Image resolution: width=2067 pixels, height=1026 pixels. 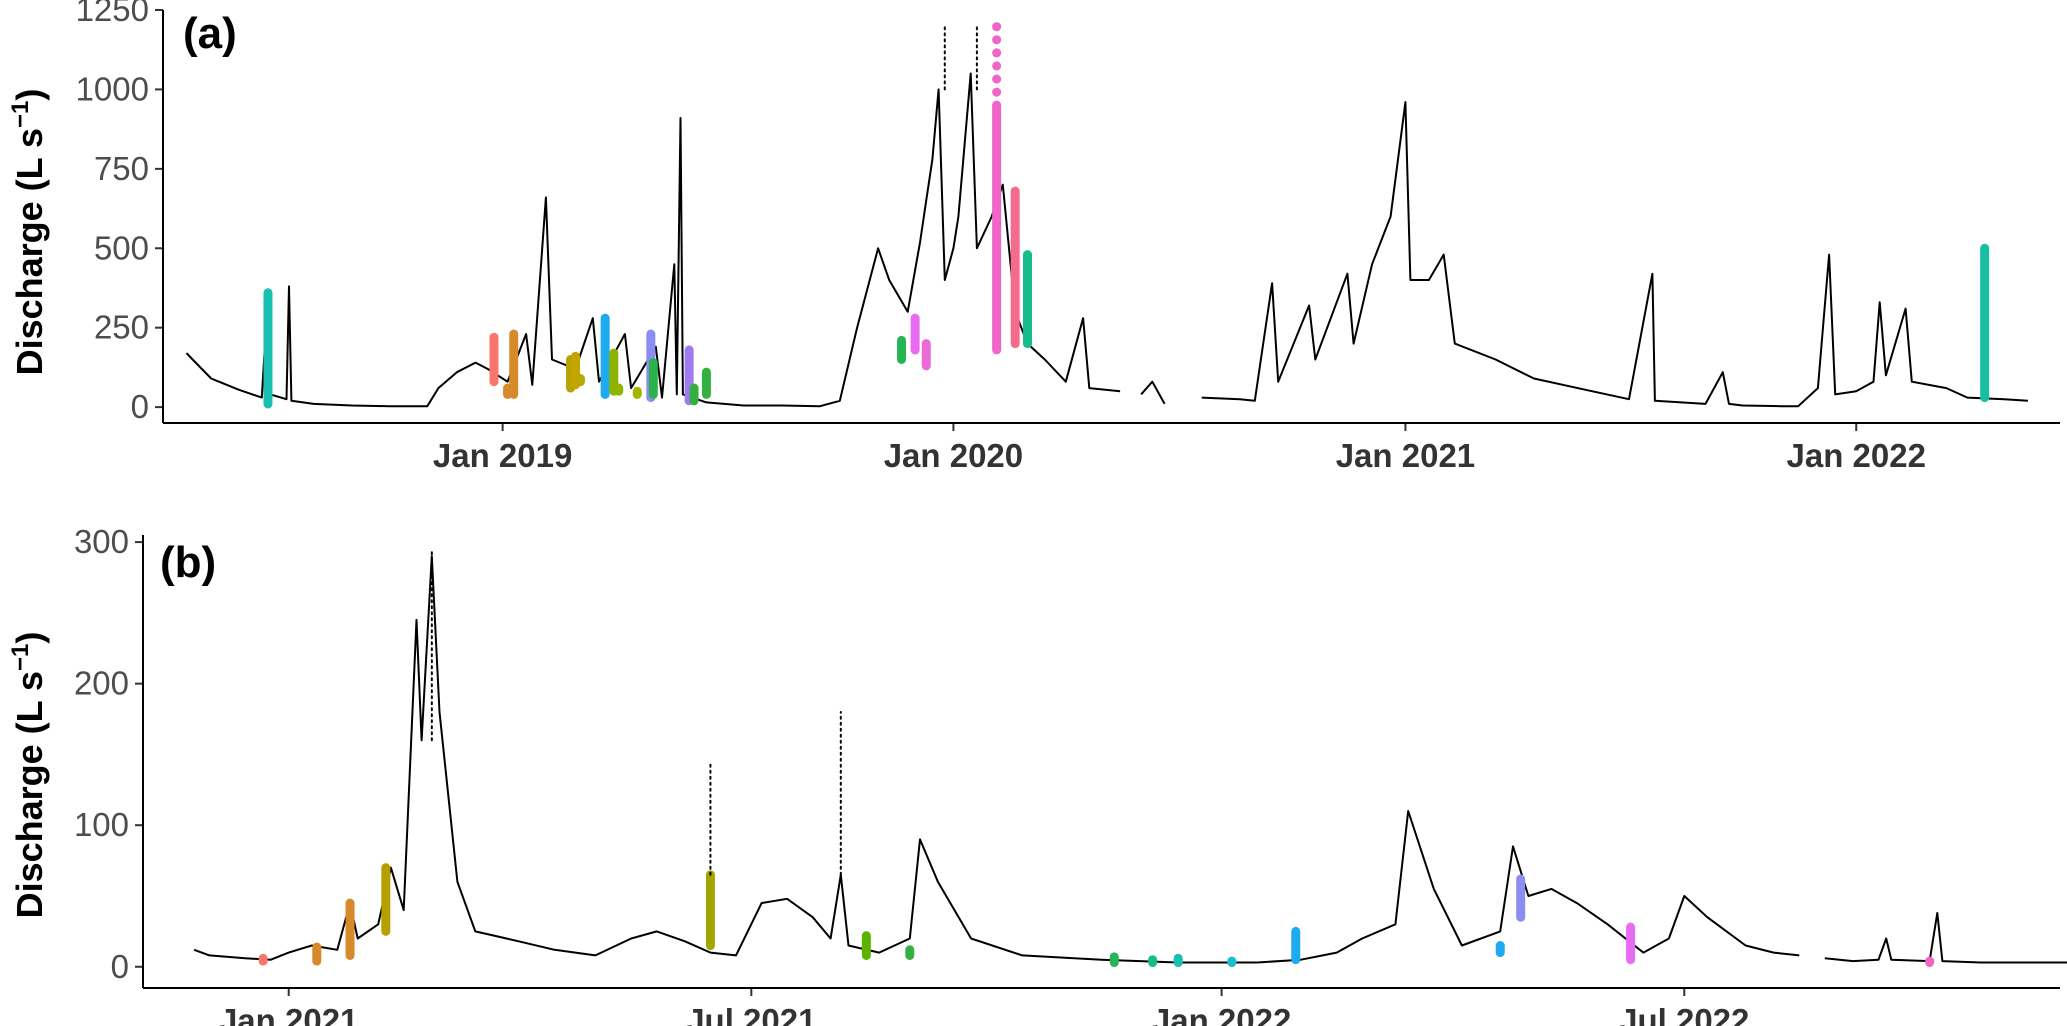 I want to click on panel-b-y-axis-title-sup: −1, so click(x=20, y=657).